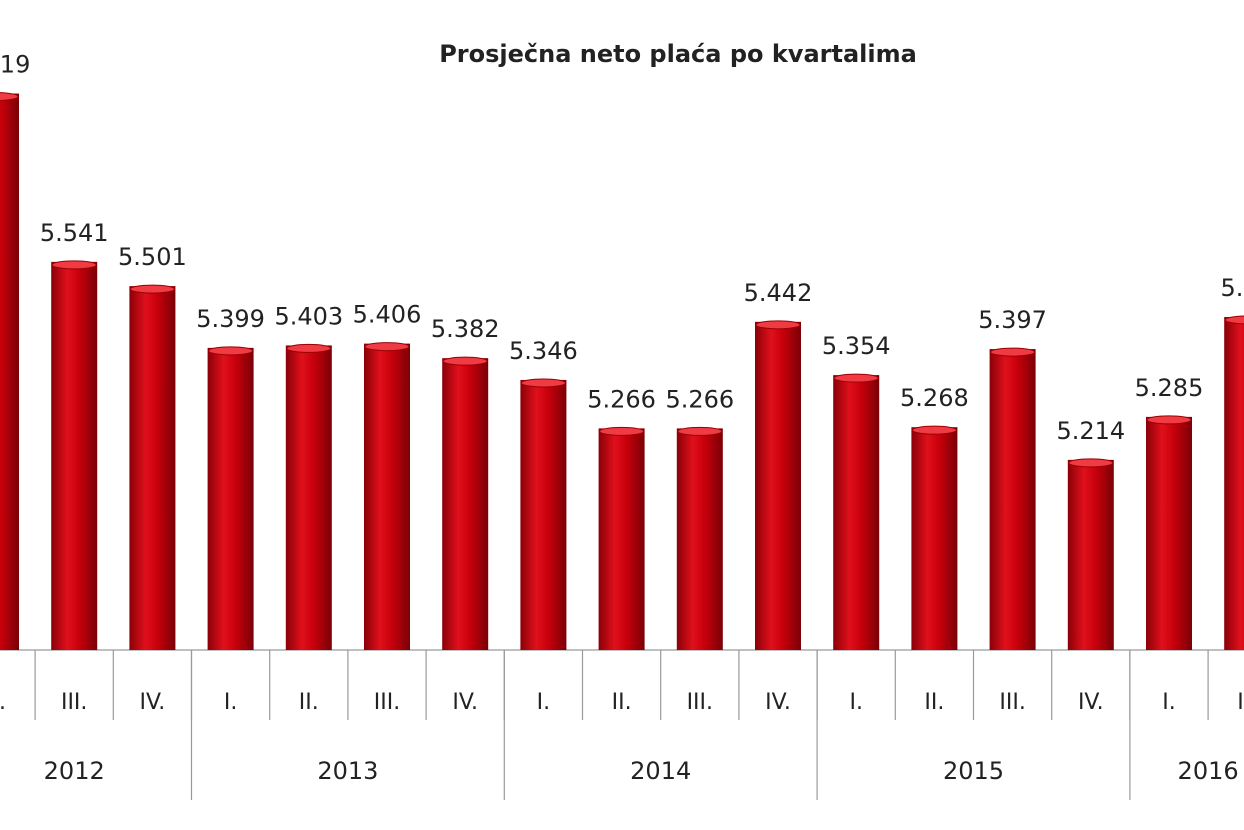  Describe the element at coordinates (660, 771) in the screenshot. I see `year-label: 2014` at that location.